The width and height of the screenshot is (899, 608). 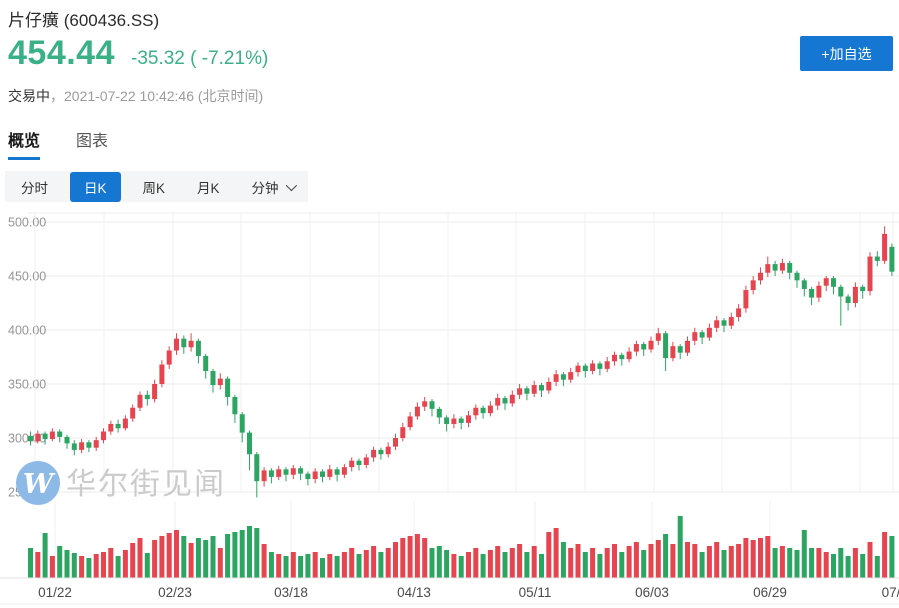 I want to click on market-status: 交易中, so click(x=29, y=96).